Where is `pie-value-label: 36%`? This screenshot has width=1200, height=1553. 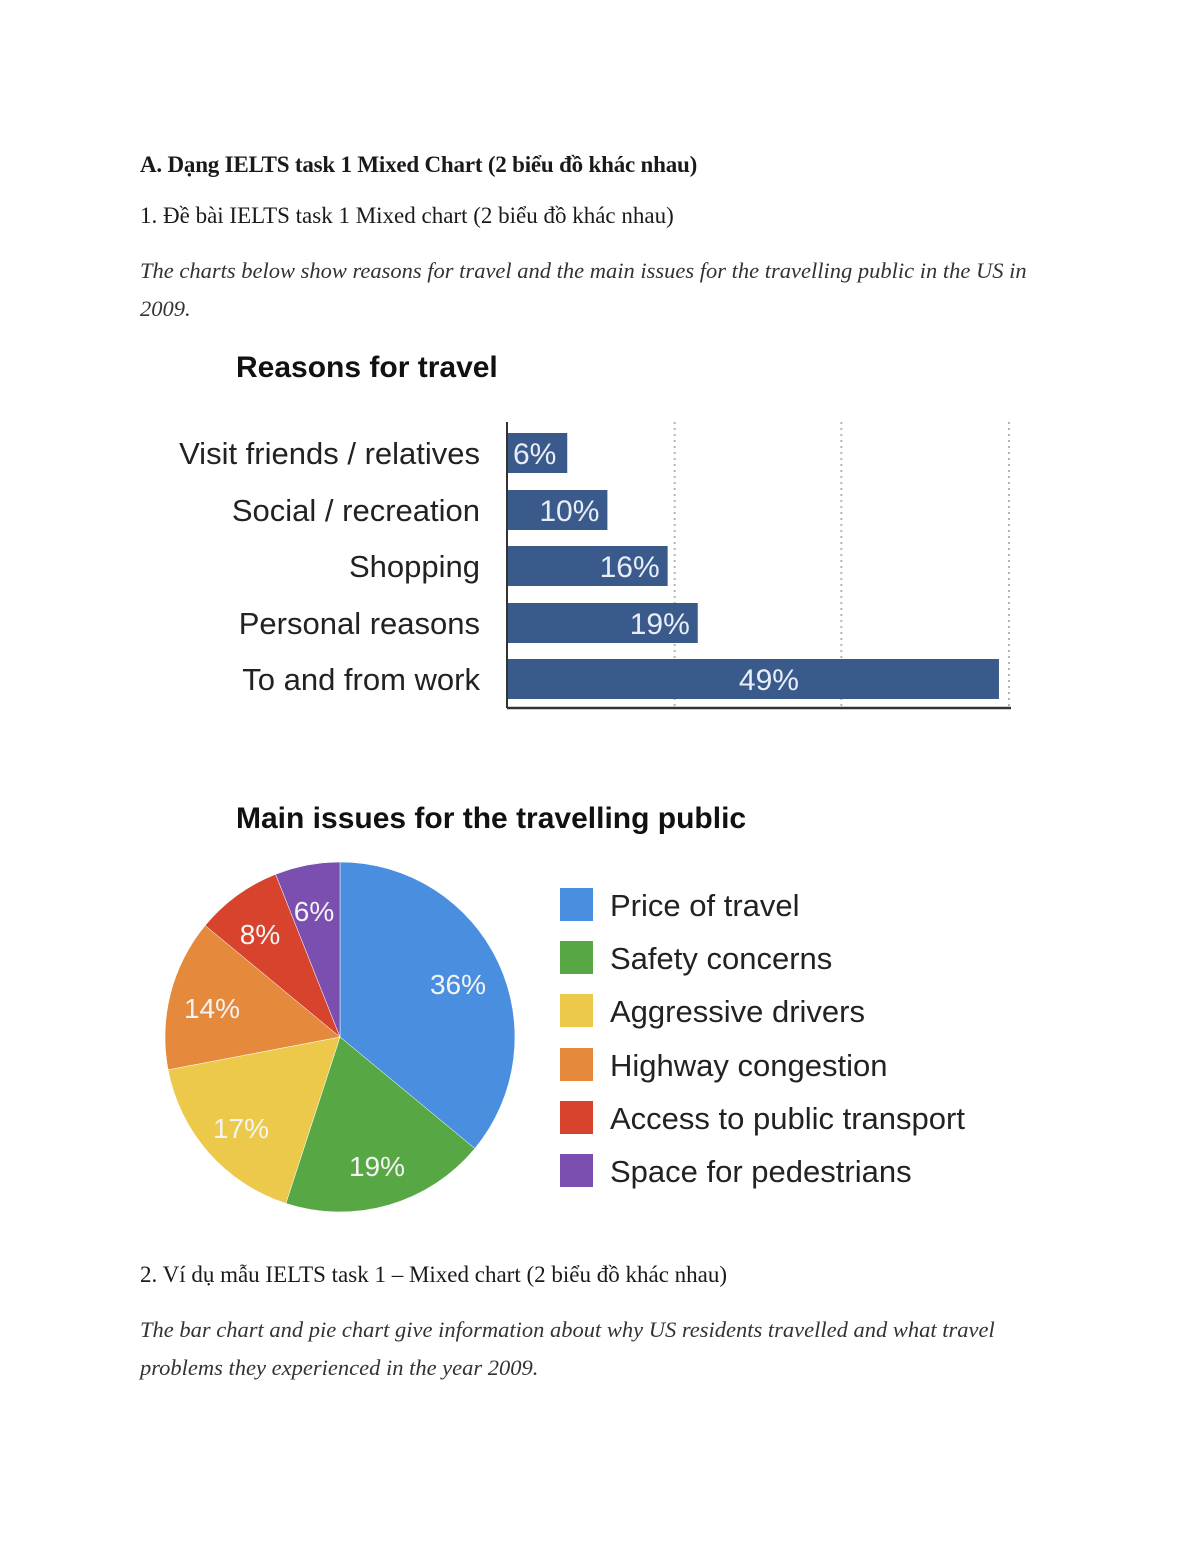
pie-value-label: 36% is located at coordinates (458, 984).